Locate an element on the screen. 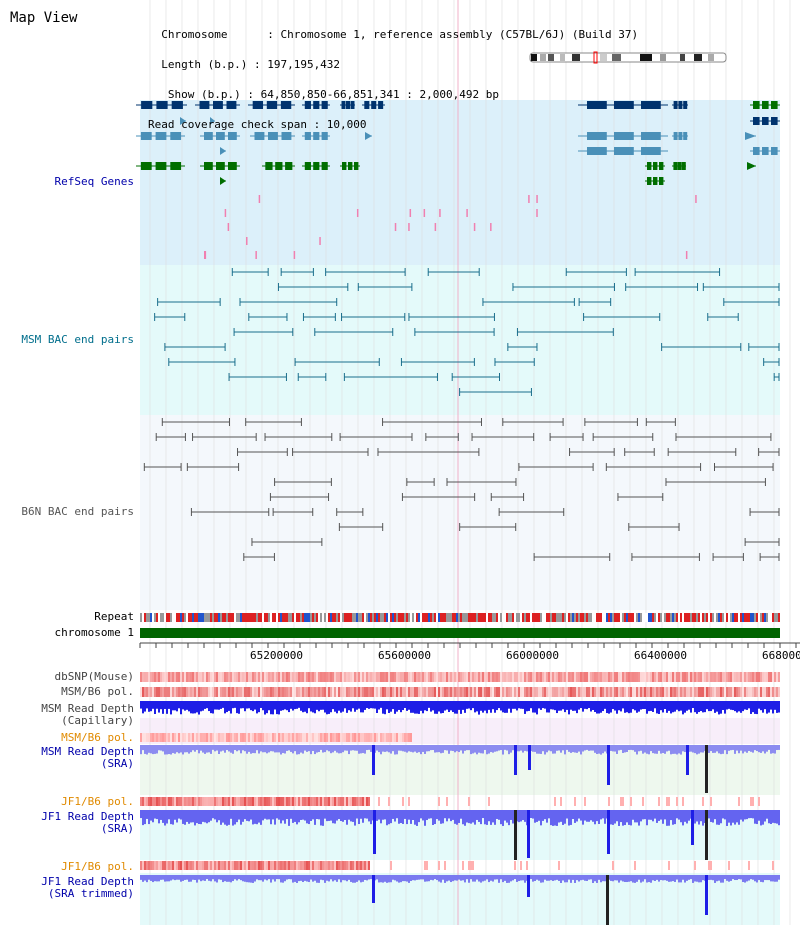  track-label-jf1-b6-pol-2: JF1/B6 pol. is located at coordinates (97, 866).